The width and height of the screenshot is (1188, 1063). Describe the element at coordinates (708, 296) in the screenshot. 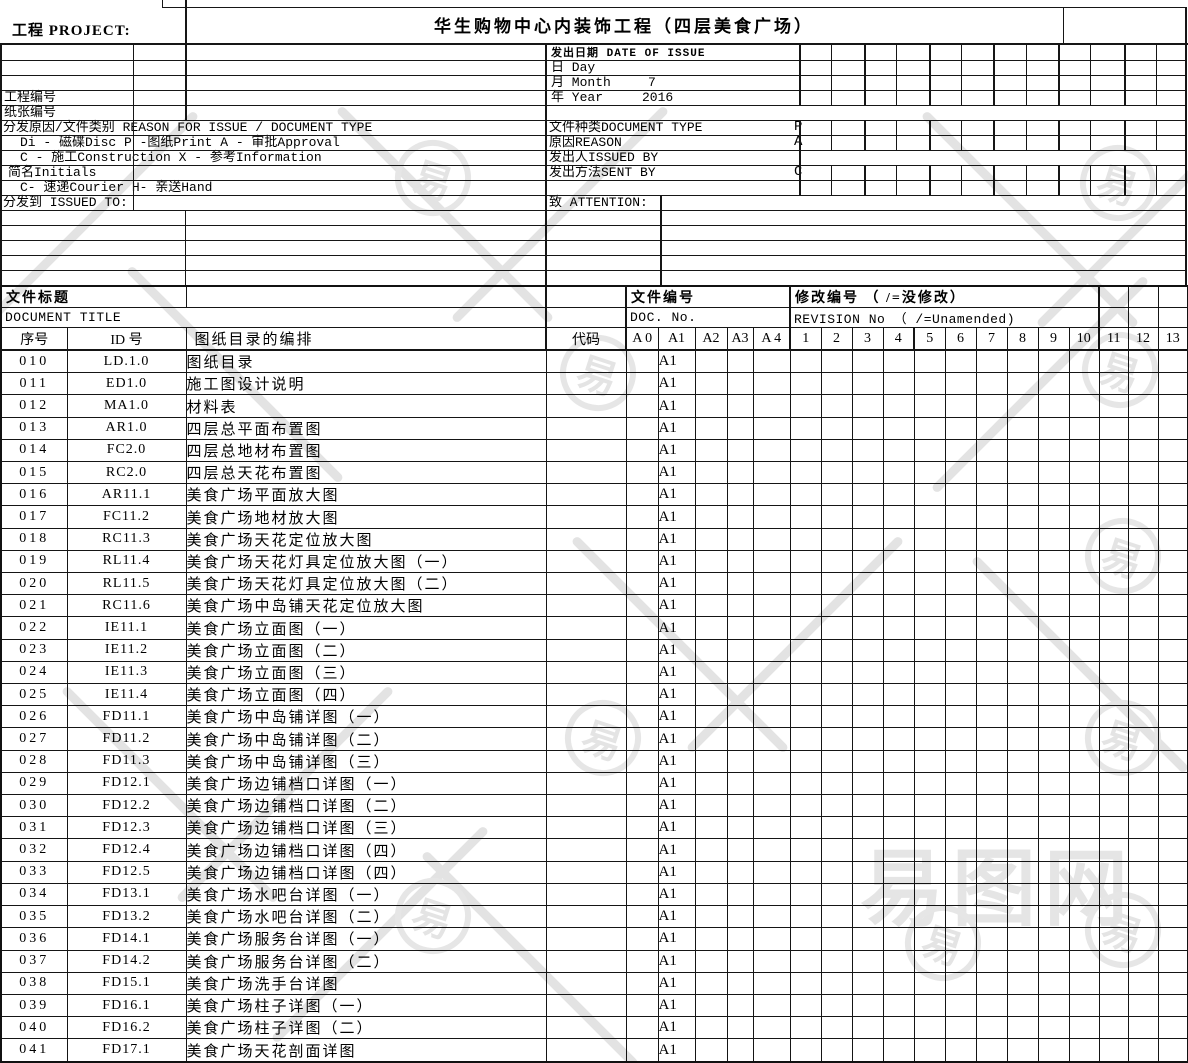

I see `doc-no-cn-header: 文件编号` at that location.